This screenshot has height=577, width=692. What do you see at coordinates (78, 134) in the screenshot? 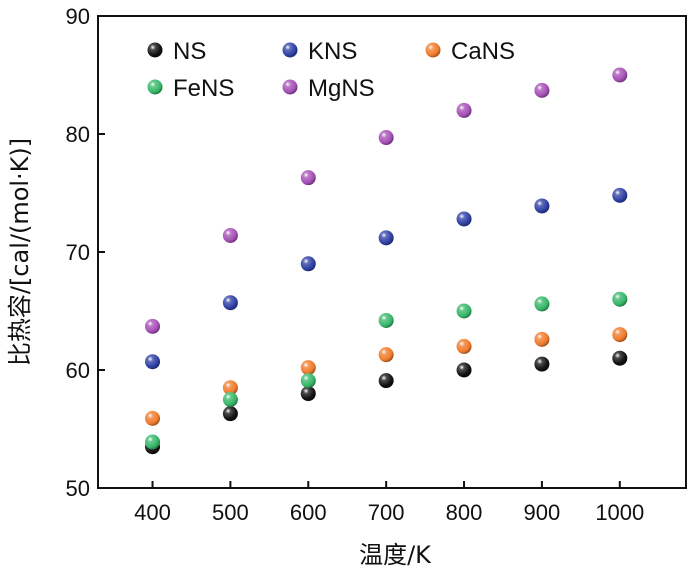
I see `y-tick-label: 80` at bounding box center [78, 134].